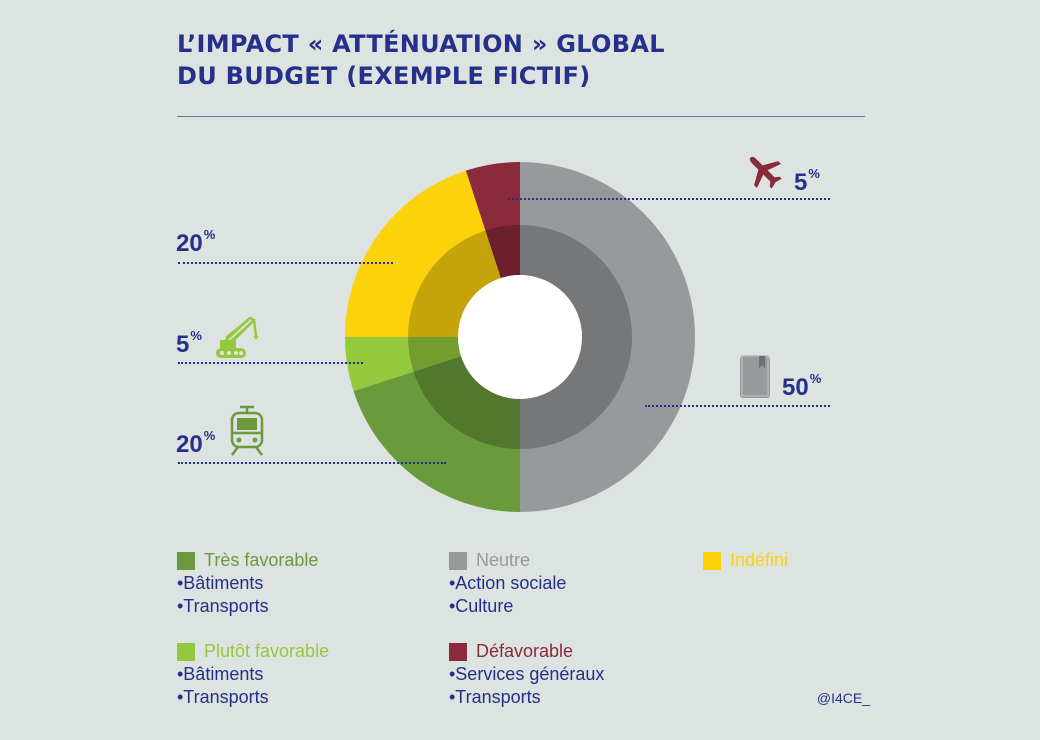  I want to click on legend-label: Neutre, so click(503, 560).